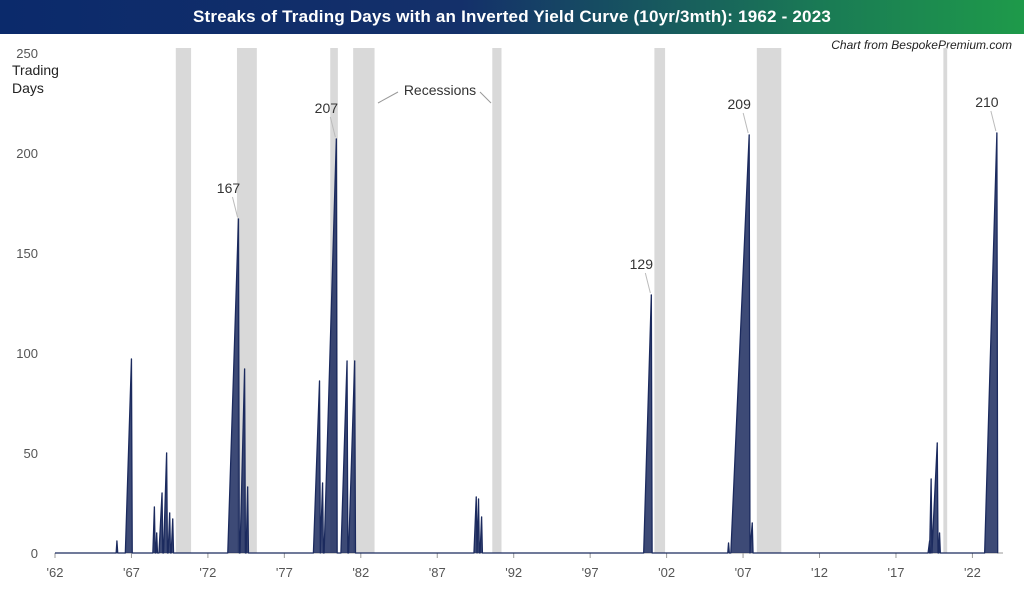 The image size is (1024, 591). Describe the element at coordinates (27, 153) in the screenshot. I see `y-tick-label: 200` at that location.